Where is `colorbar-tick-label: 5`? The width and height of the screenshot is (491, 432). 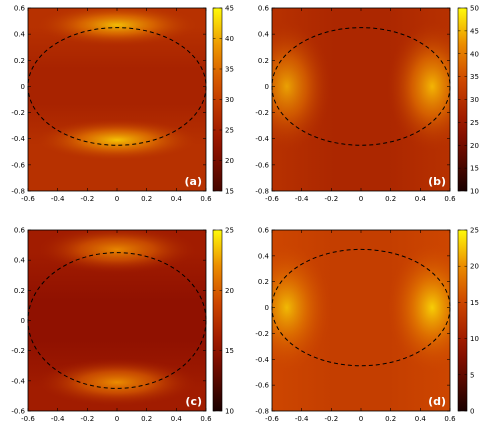
colorbar-tick-label: 5 is located at coordinates (472, 375).